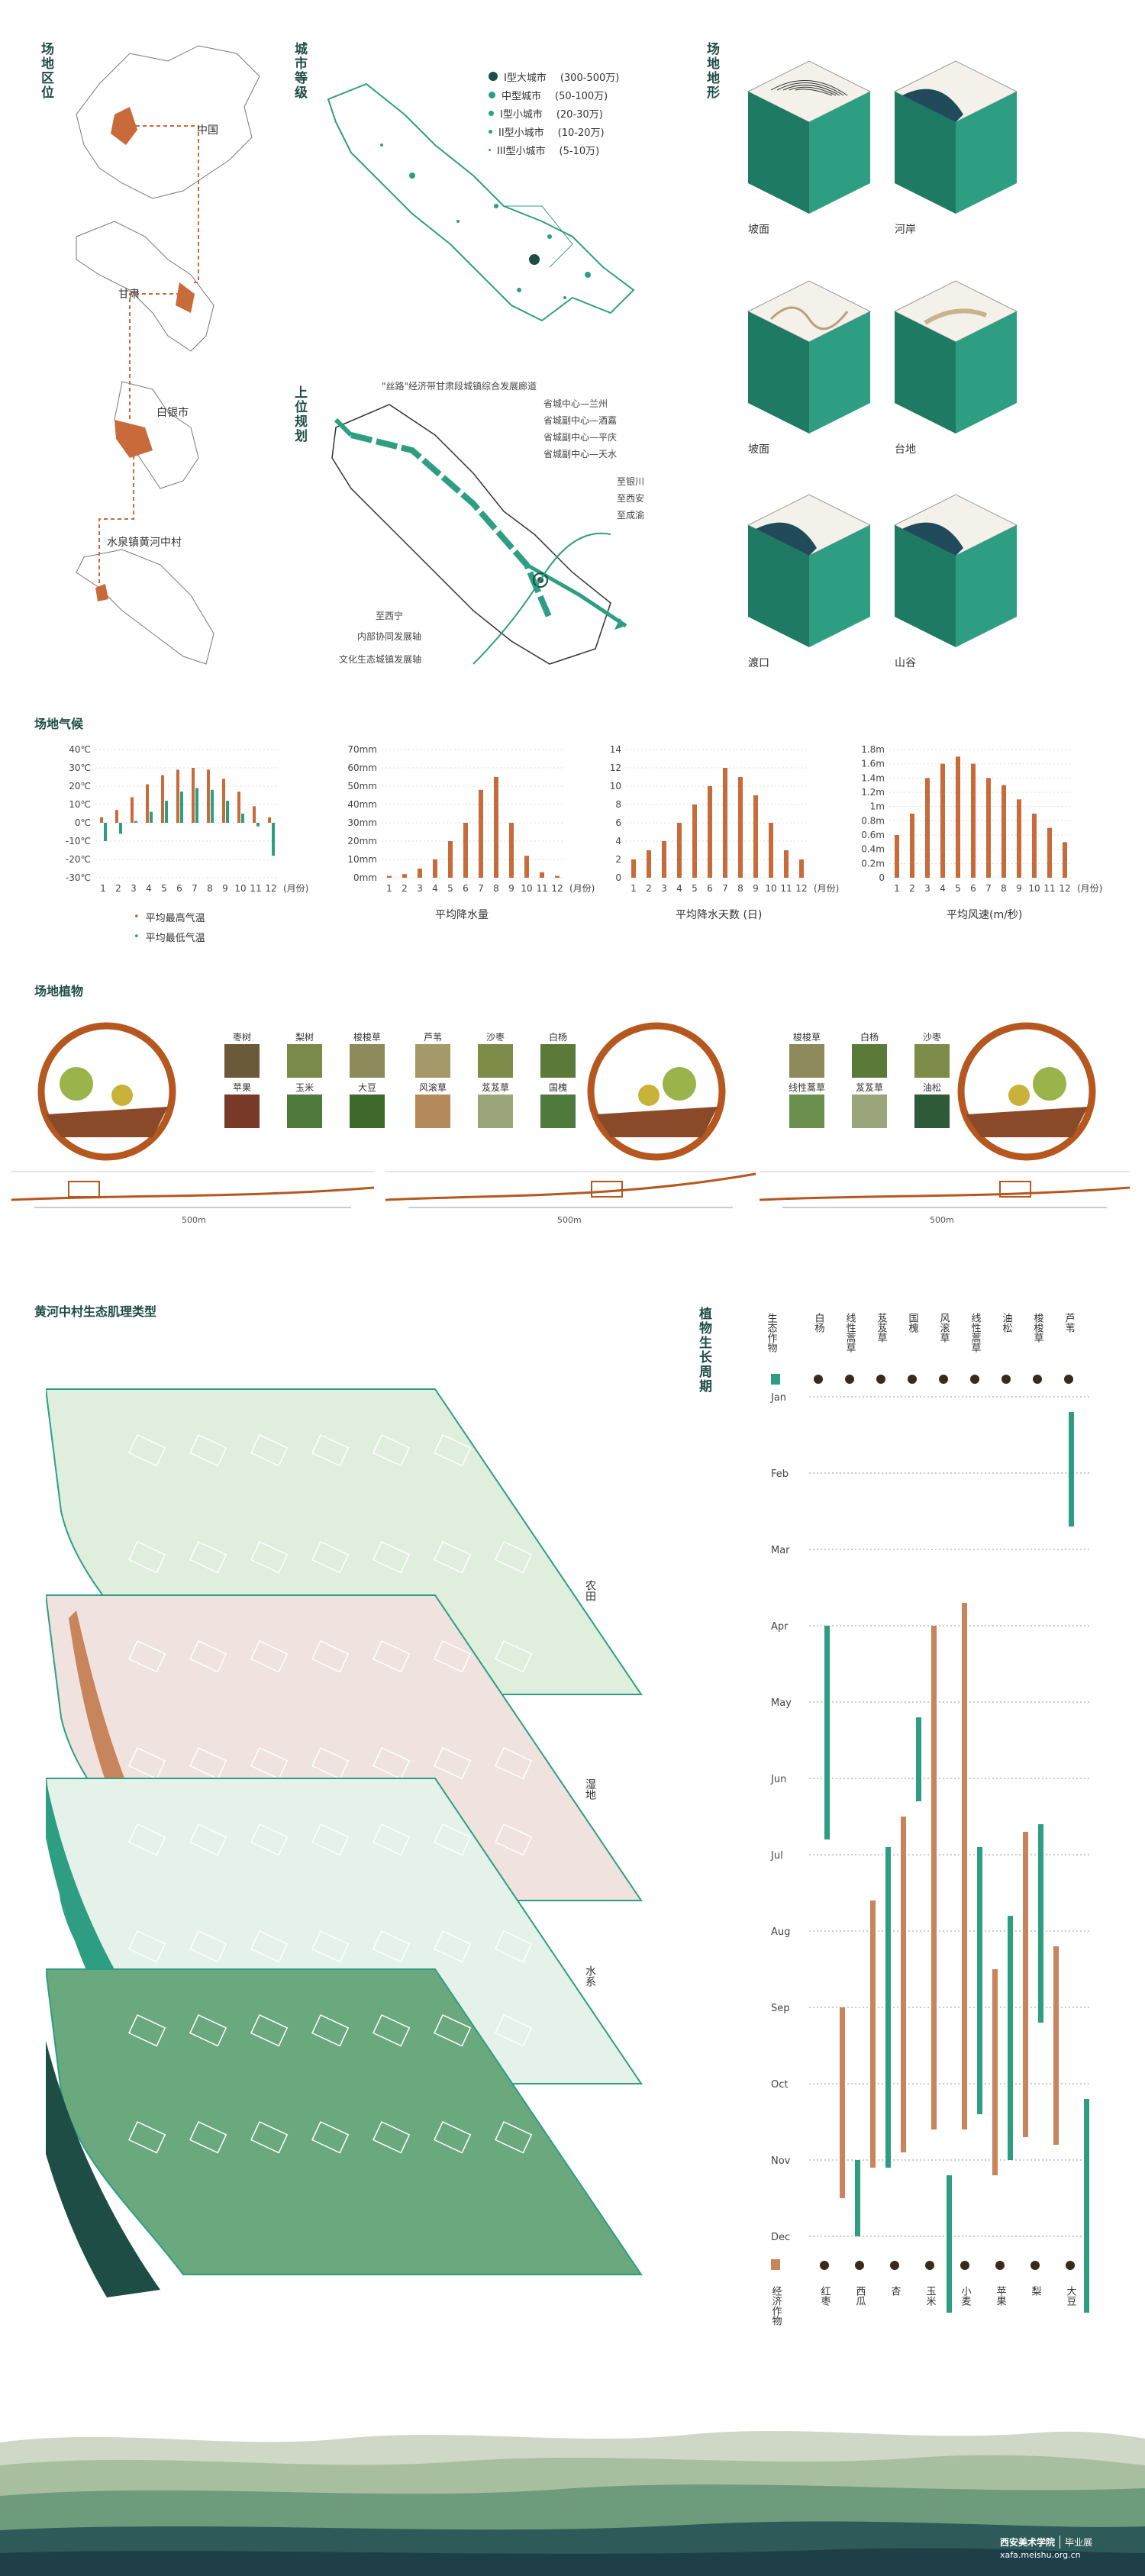  I want to click on cube-contour, so click(810, 89).